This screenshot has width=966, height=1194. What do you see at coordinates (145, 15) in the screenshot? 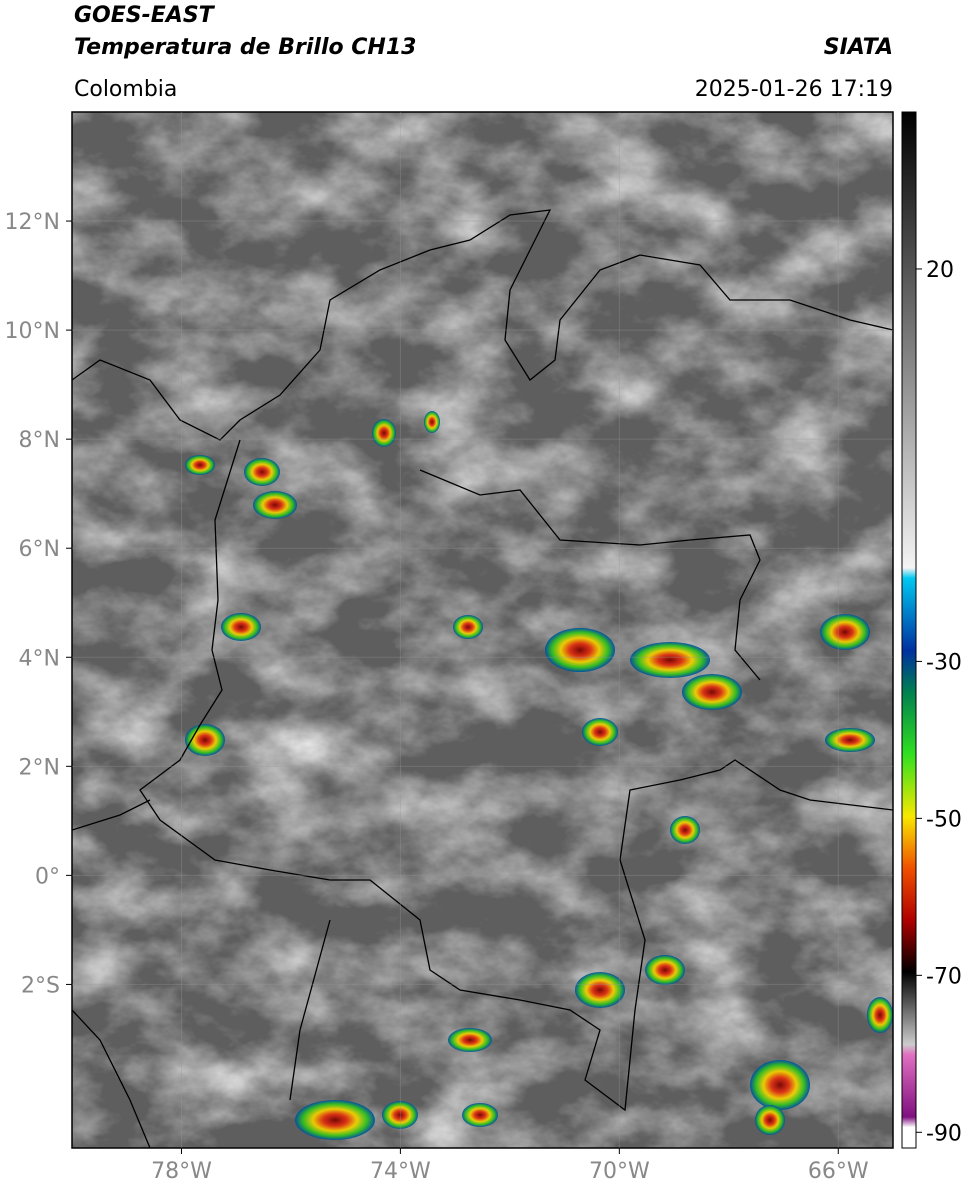
I see `title: GOES-EAST` at bounding box center [145, 15].